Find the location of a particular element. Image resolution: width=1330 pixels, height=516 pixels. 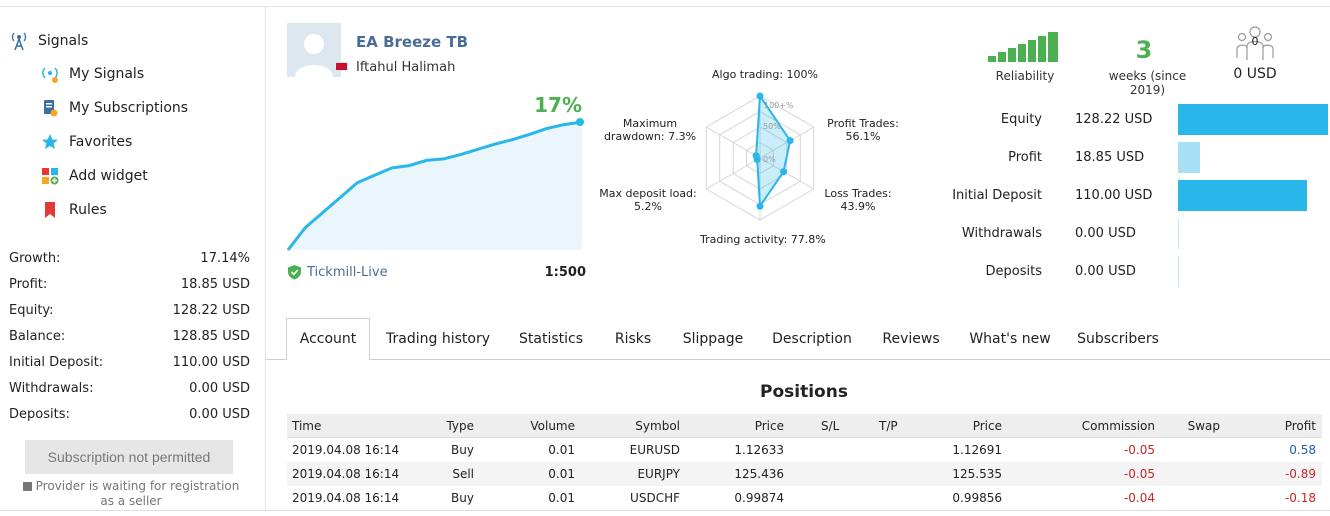

growth-area is located at coordinates (435, 186).